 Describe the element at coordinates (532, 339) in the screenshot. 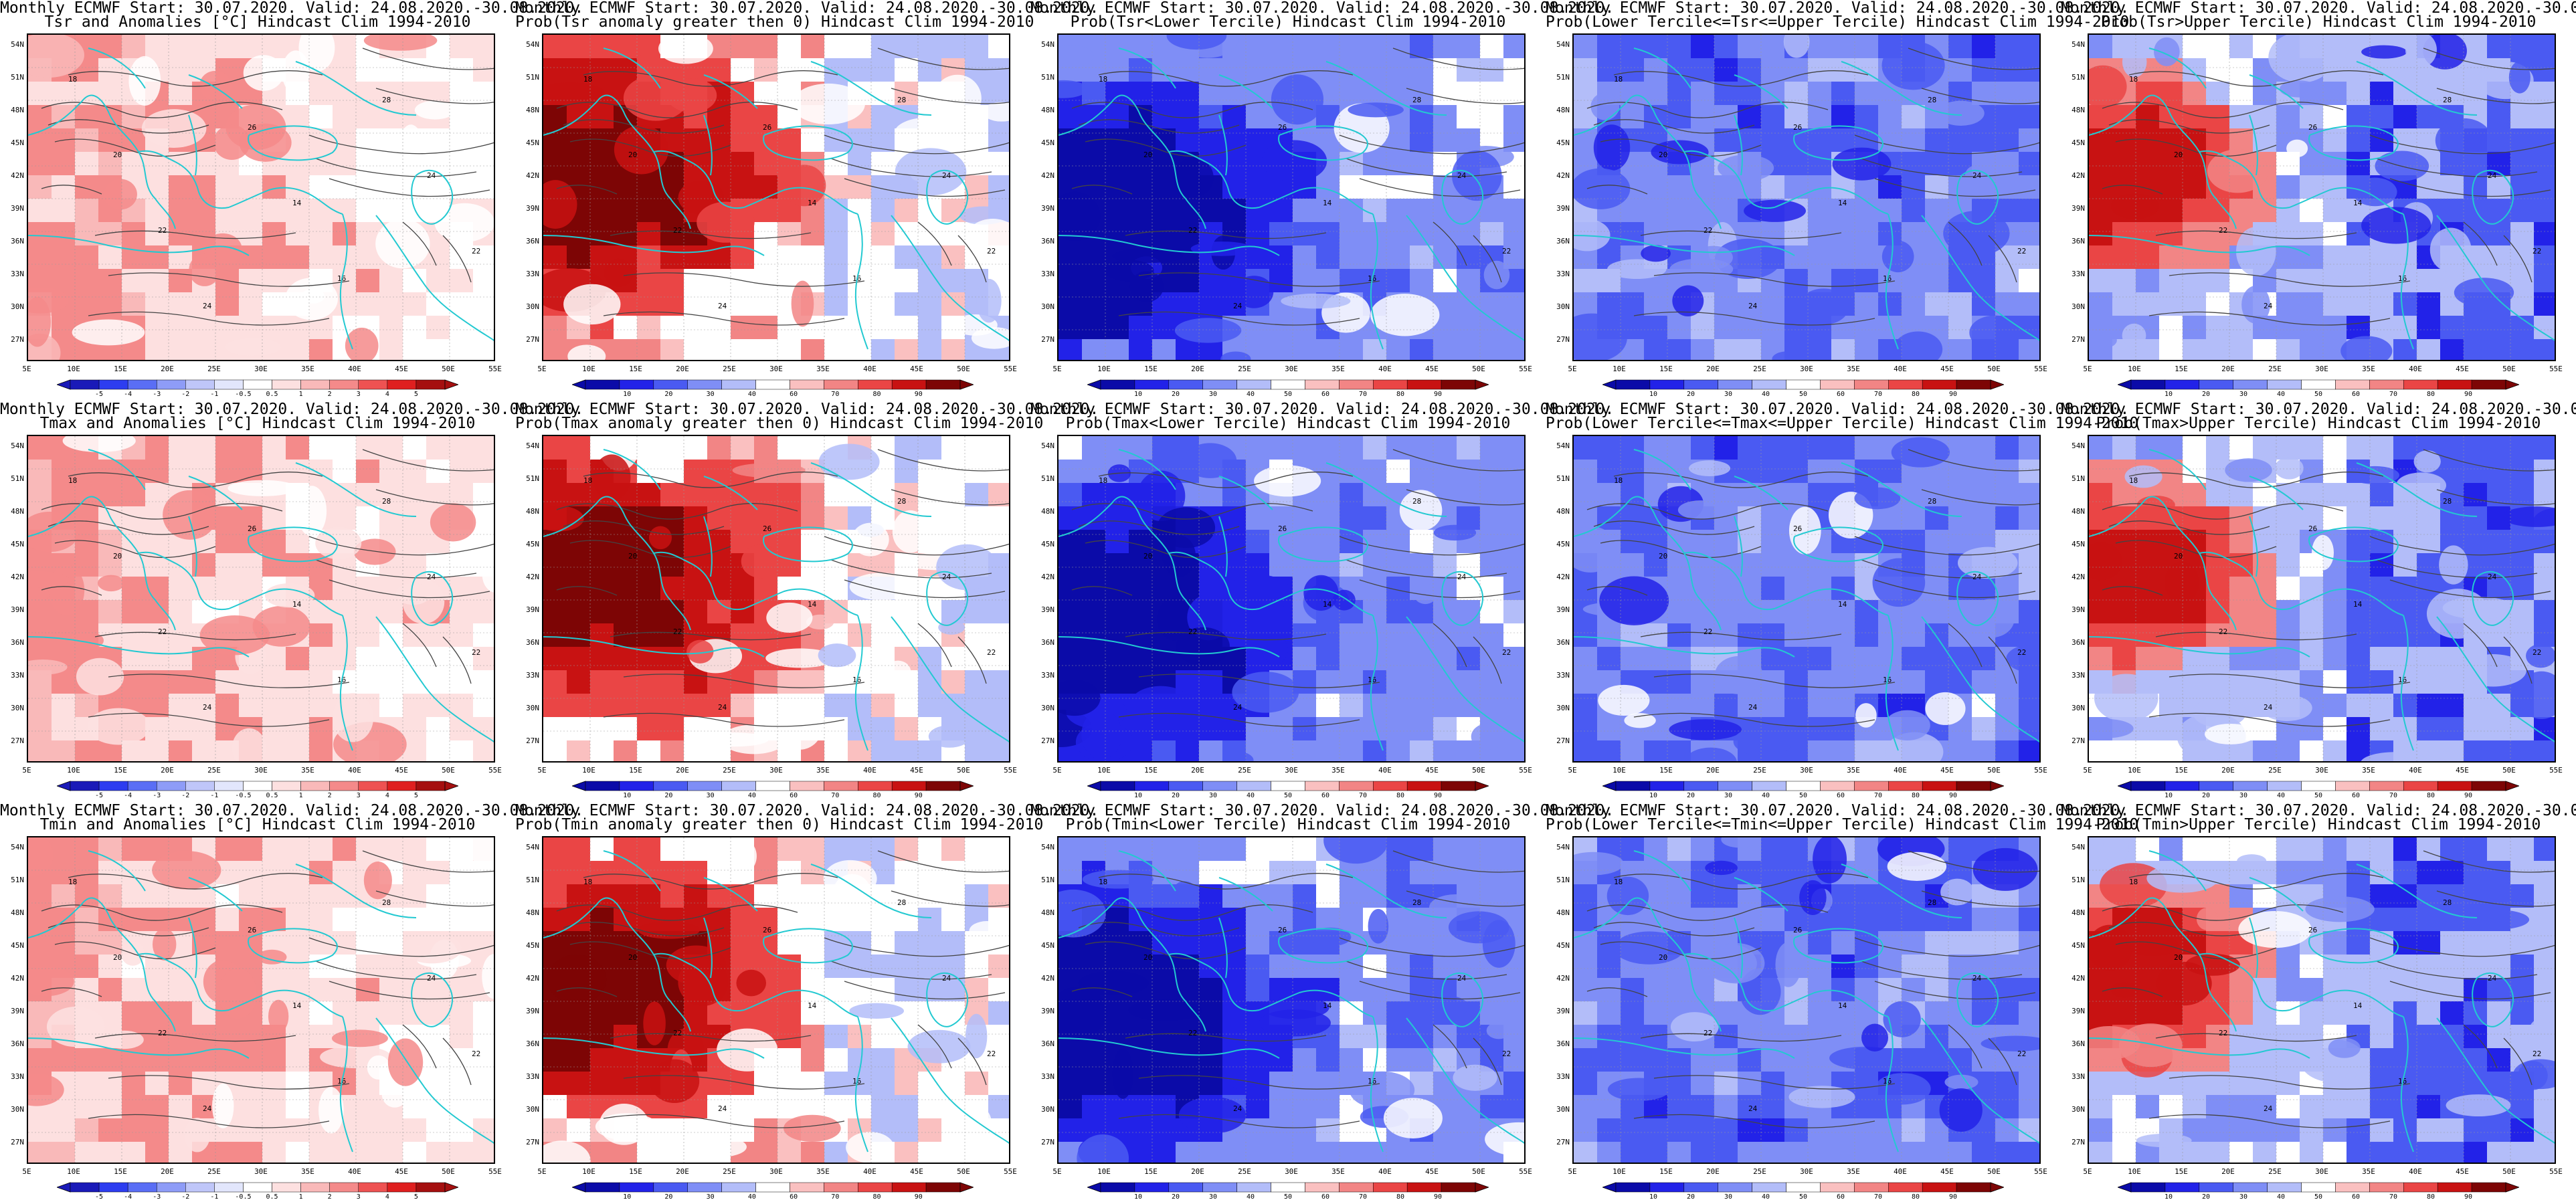

I see `lat-label: 27N` at that location.